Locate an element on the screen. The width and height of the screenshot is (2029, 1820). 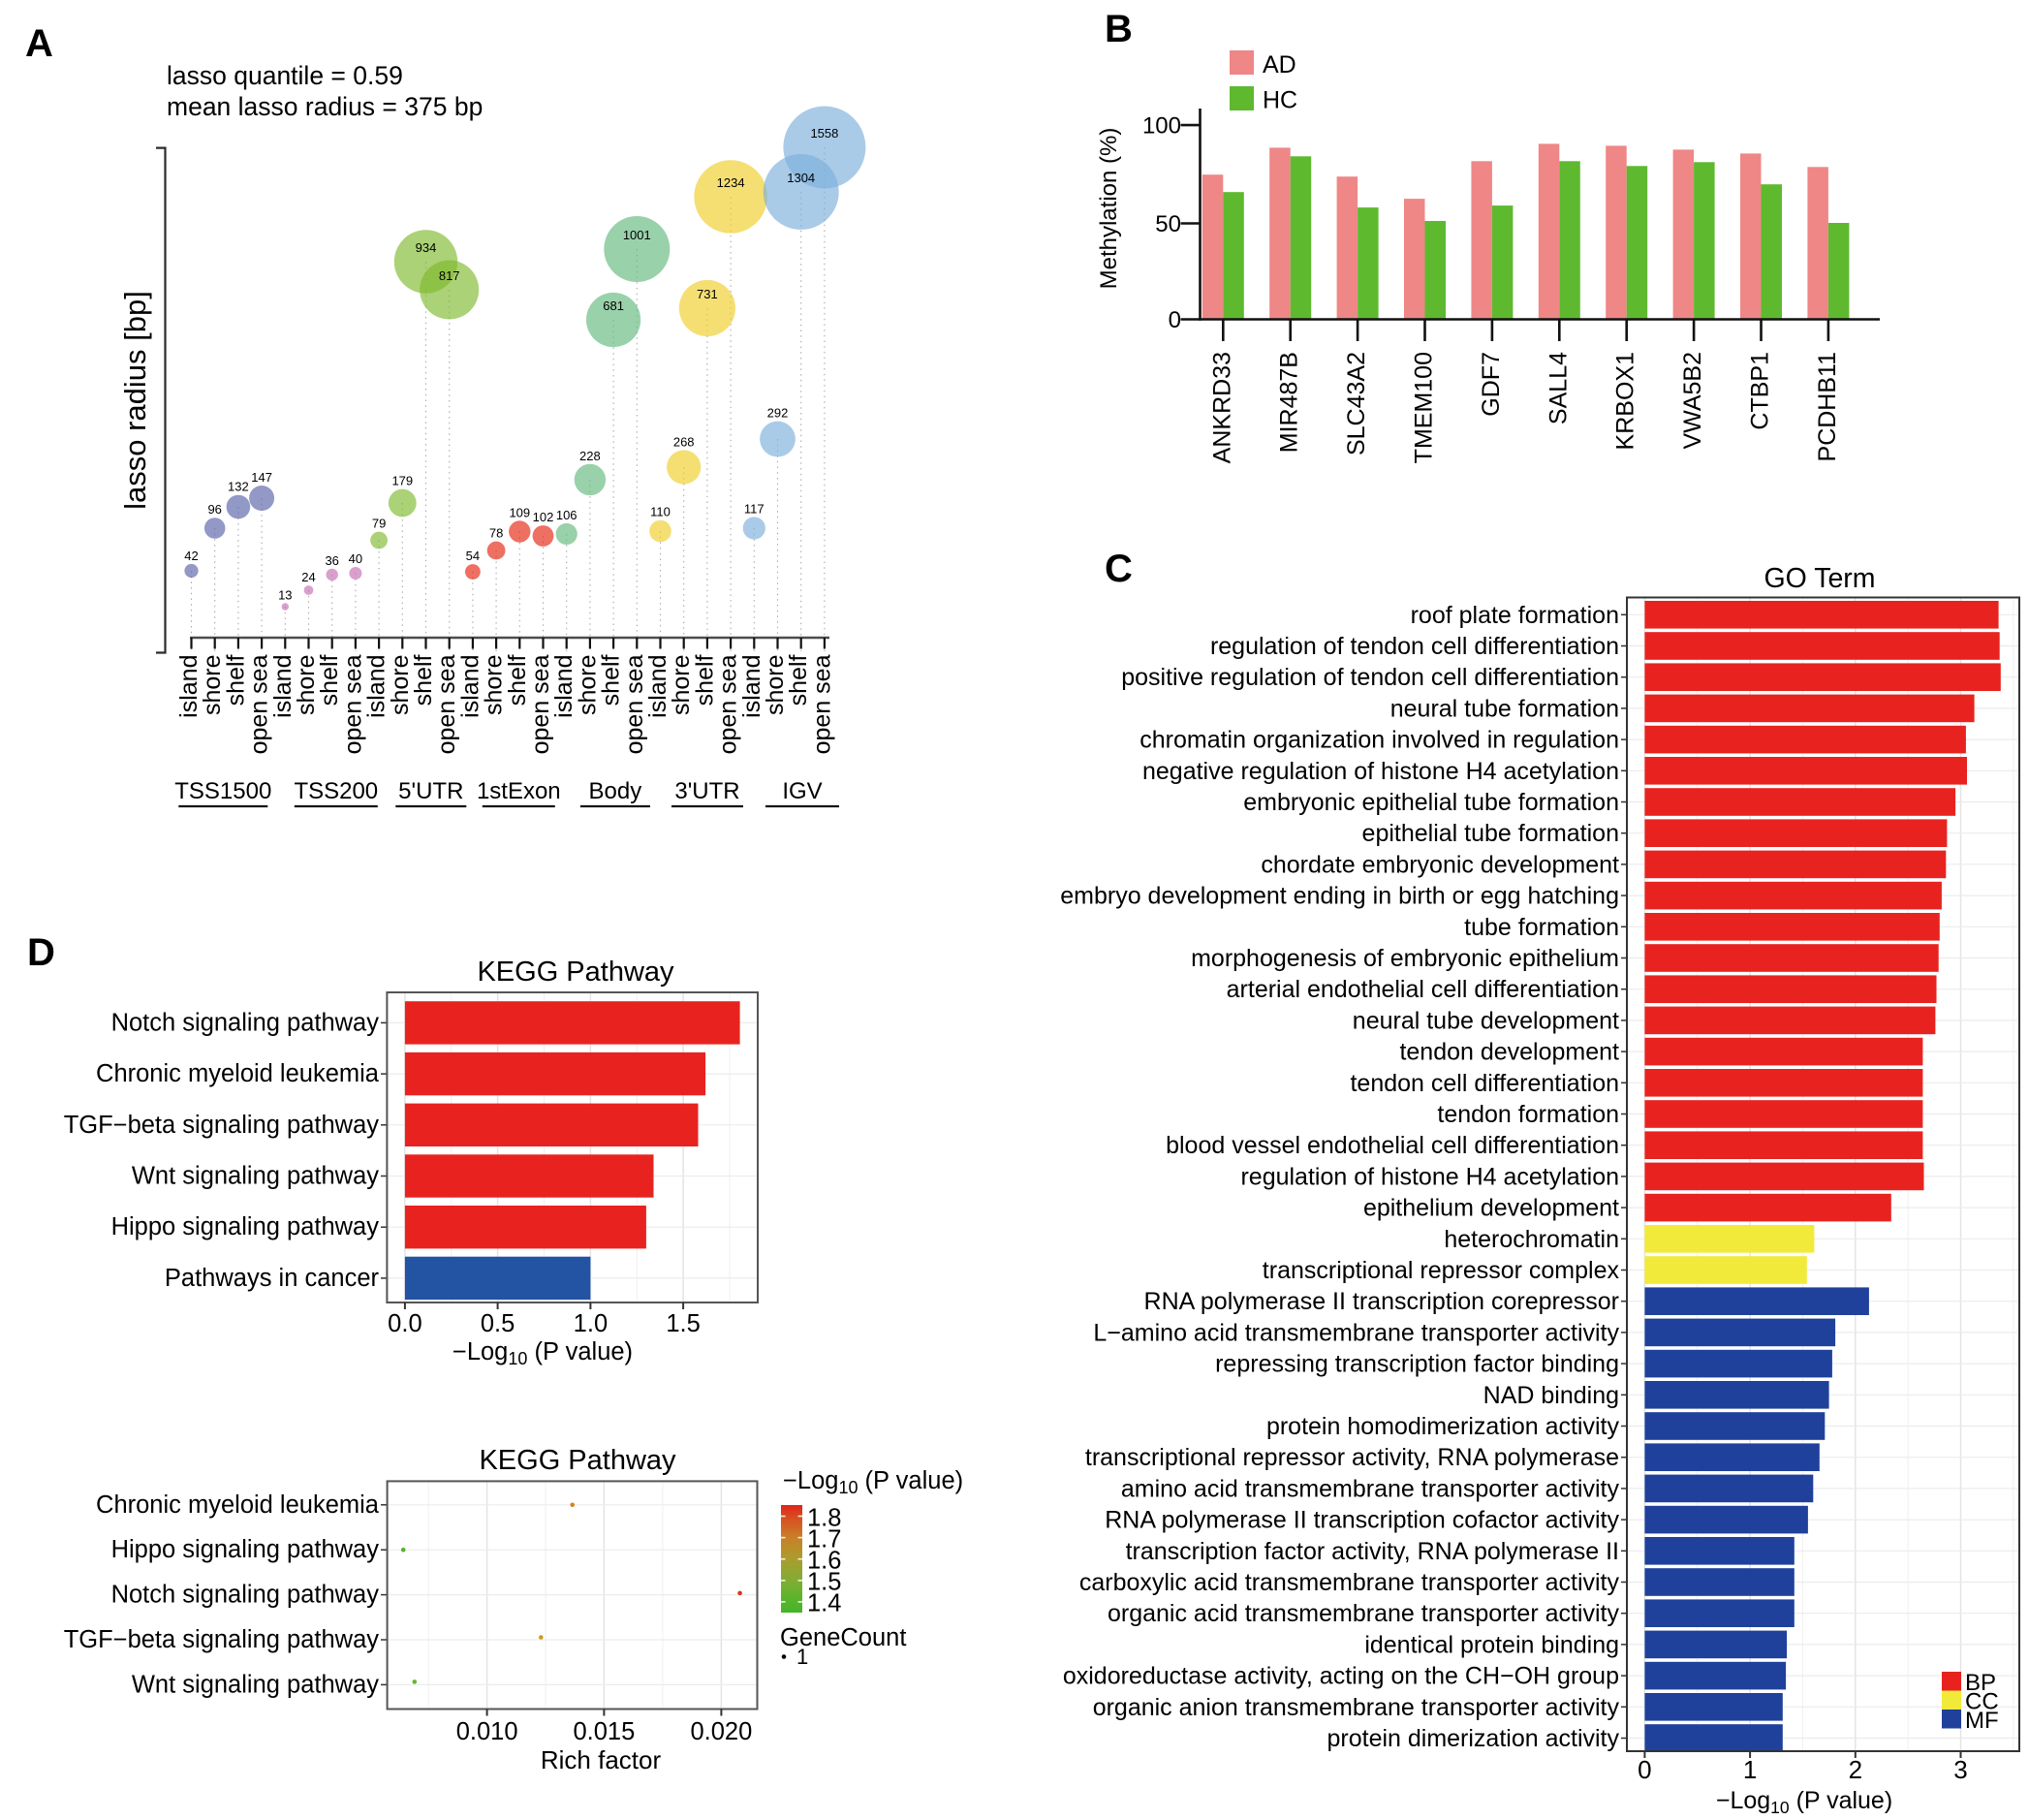
svg-text: 42 is located at coordinates (191, 556).